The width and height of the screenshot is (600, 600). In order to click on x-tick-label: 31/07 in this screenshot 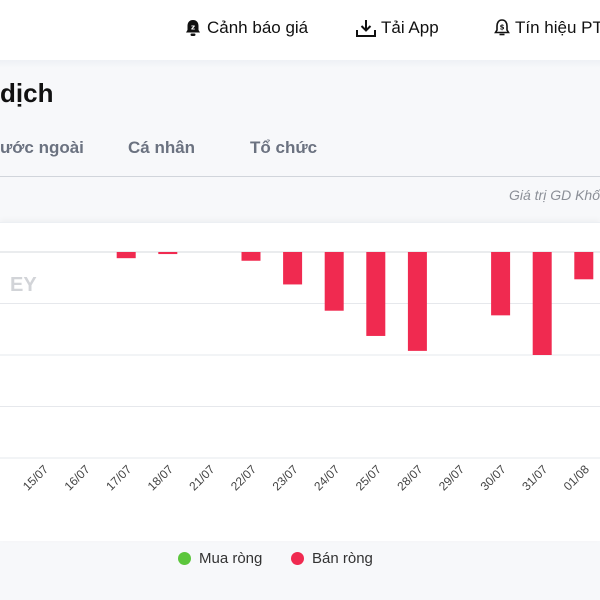, I will do `click(534, 477)`.